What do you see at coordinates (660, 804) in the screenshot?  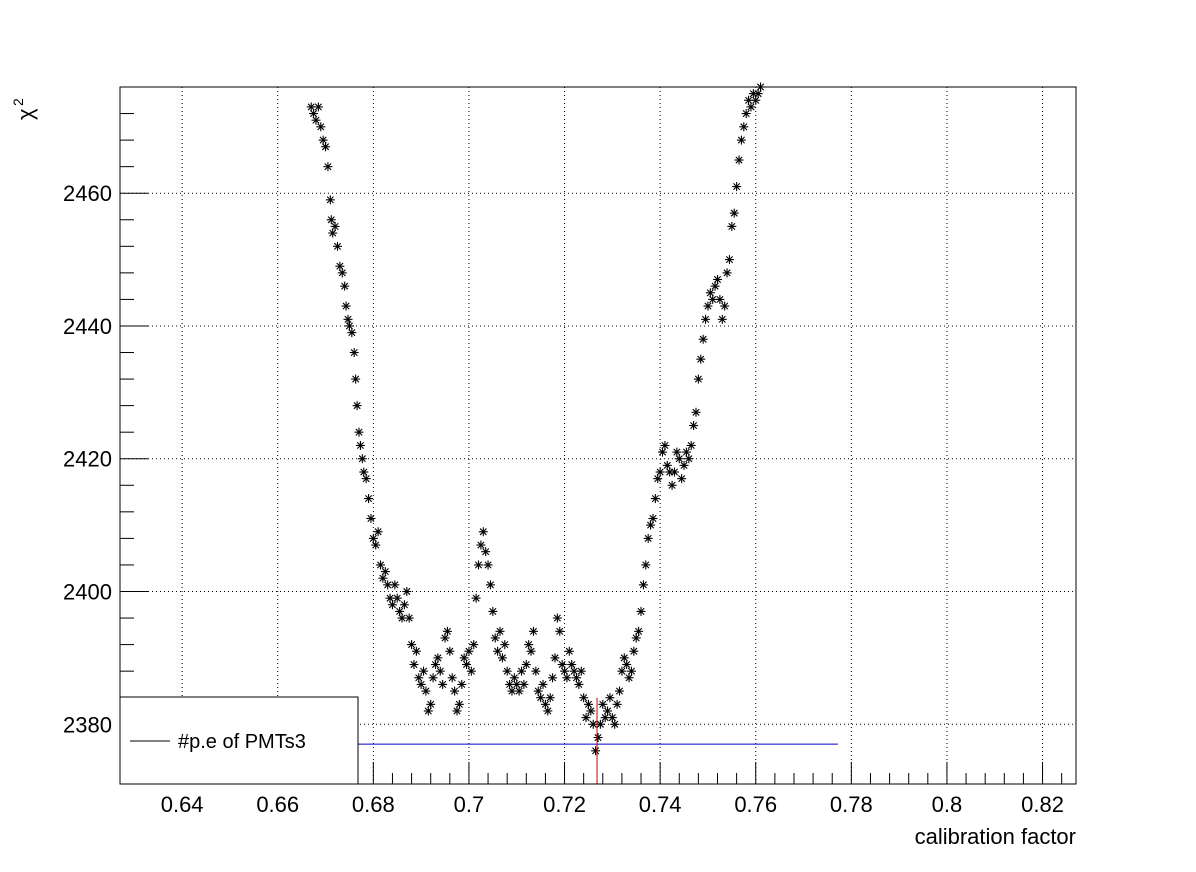 I see `x-tick-label: 0.74` at bounding box center [660, 804].